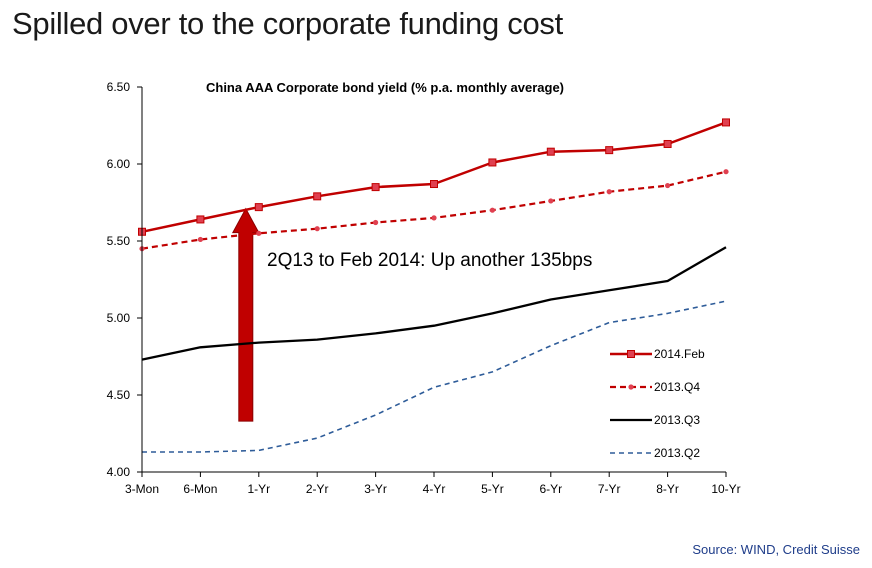 The width and height of the screenshot is (872, 568). Describe the element at coordinates (776, 549) in the screenshot. I see `source-note: Source: WIND, Credit Suisse` at that location.